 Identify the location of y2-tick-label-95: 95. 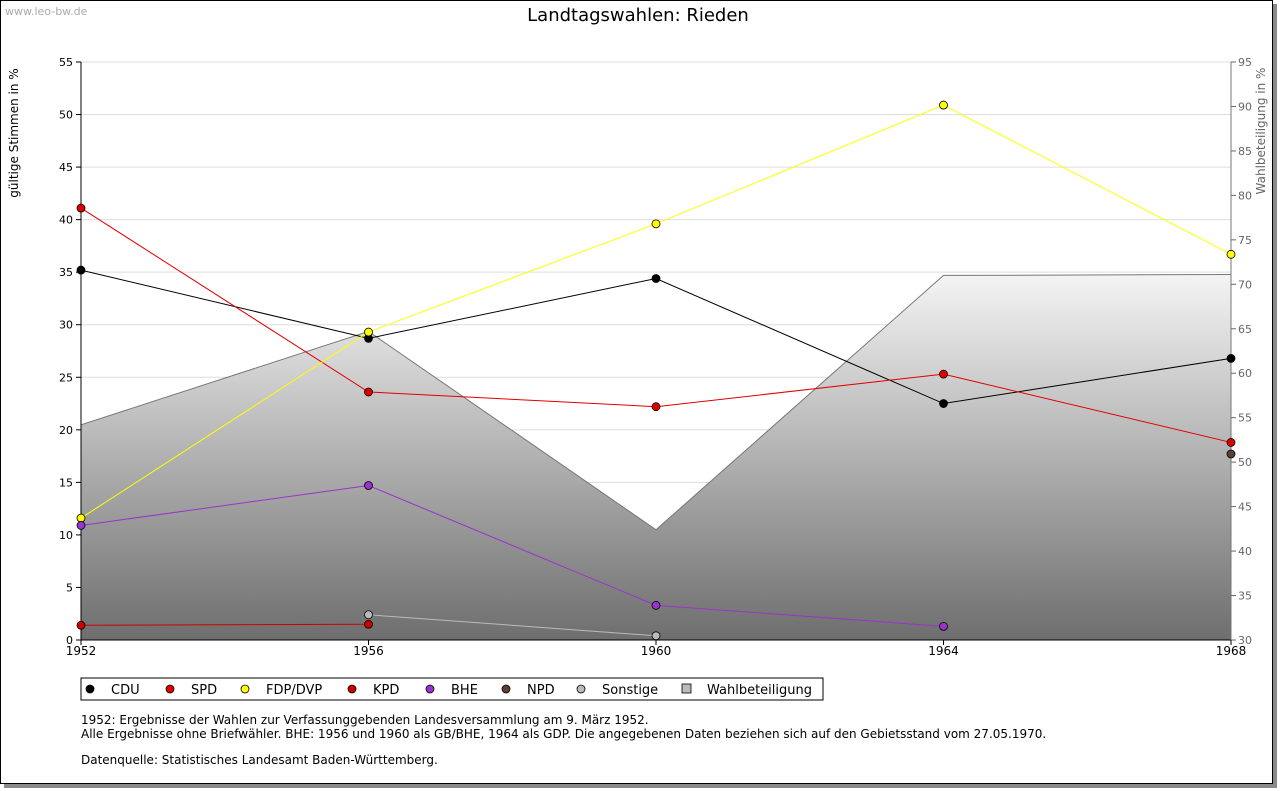
(1245, 62).